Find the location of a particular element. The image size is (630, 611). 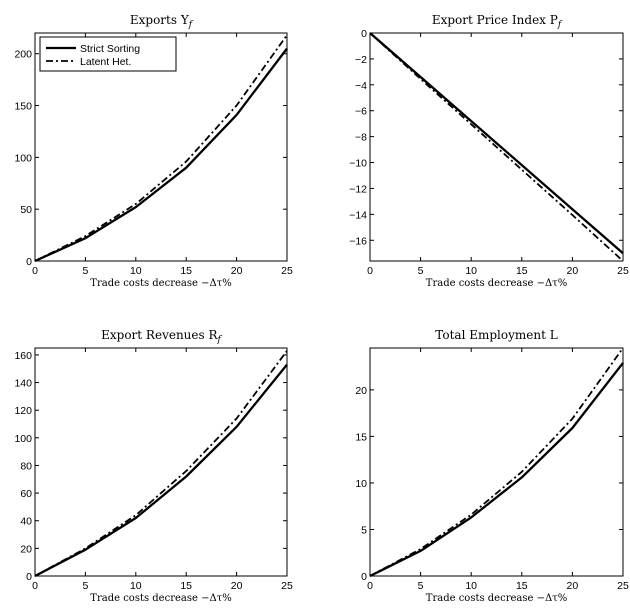

y-tick-label: 150 is located at coordinates (23, 107).